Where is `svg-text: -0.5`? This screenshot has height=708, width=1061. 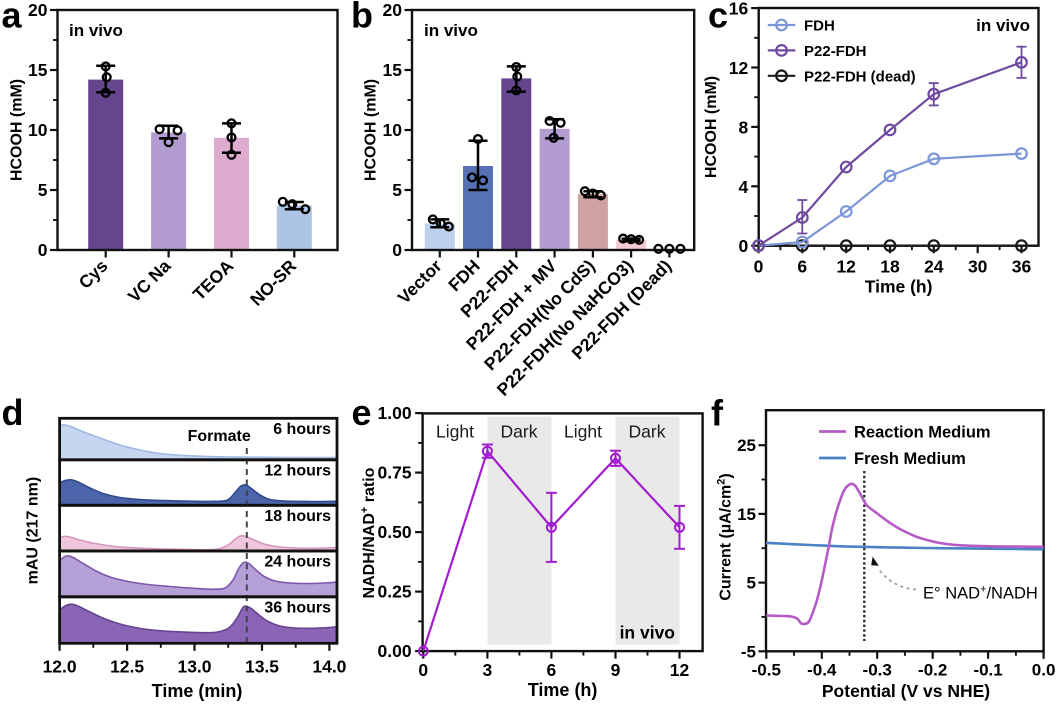
svg-text: -0.5 is located at coordinates (766, 669).